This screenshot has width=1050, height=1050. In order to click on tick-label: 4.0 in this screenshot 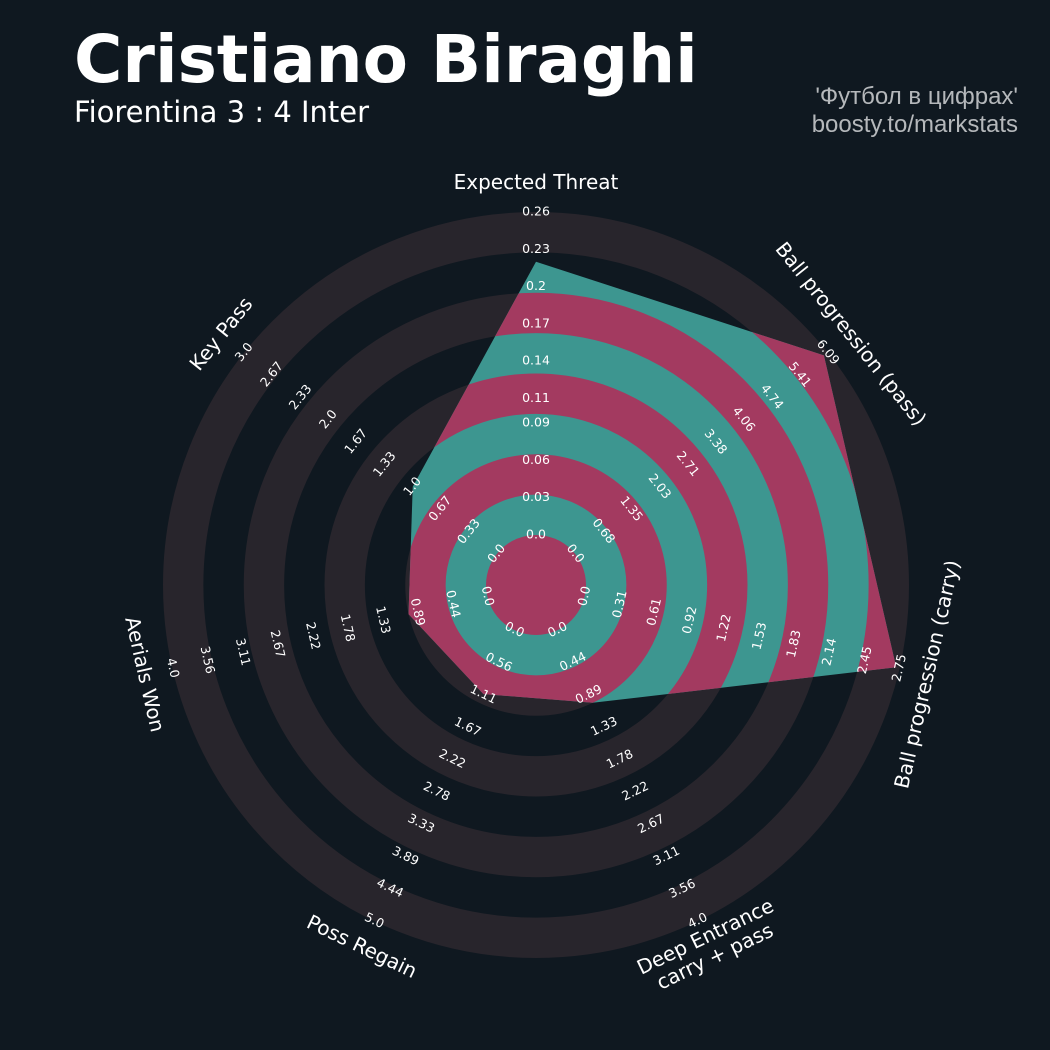, I will do `click(173, 667)`.